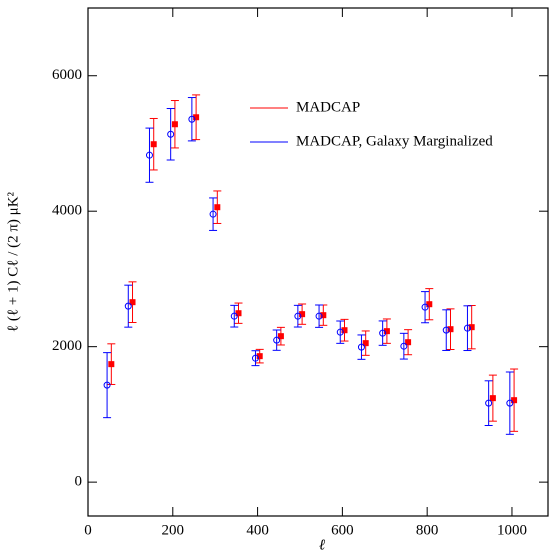 Image resolution: width=549 pixels, height=556 pixels. I want to click on x-axis-label: ℓ, so click(322, 545).